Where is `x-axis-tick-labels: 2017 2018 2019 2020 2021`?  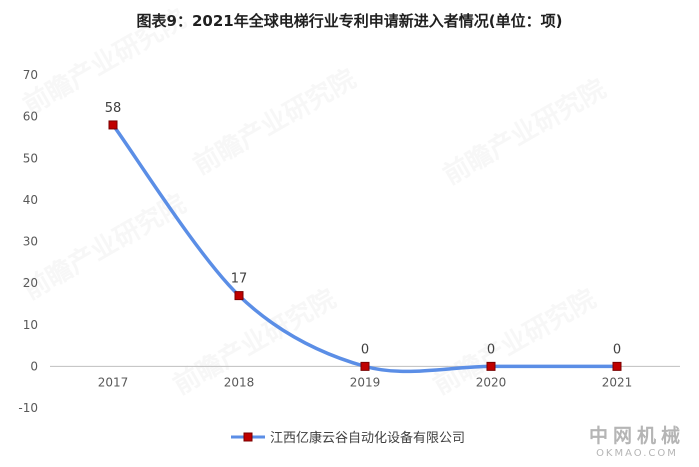
x-axis-tick-labels: 2017 2018 2019 2020 2021 is located at coordinates (365, 382).